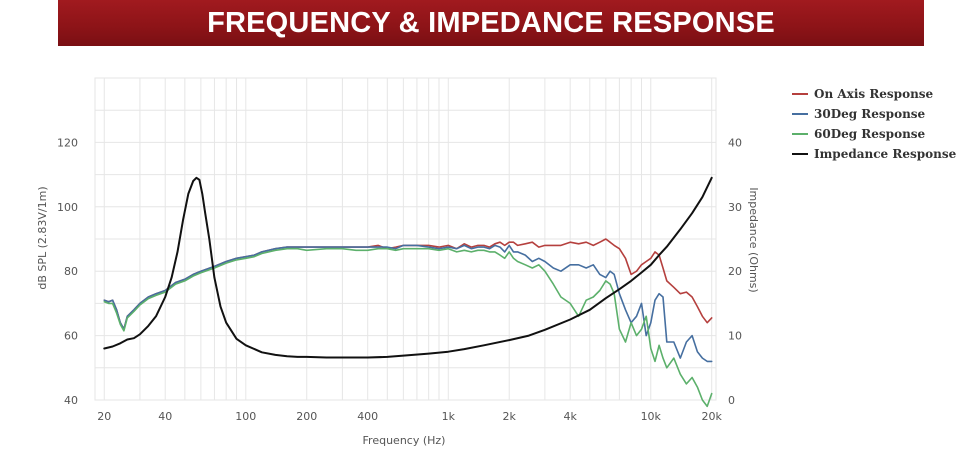 The height and width of the screenshot is (472, 971). I want to click on legend-label: 30Deg Response, so click(870, 114).